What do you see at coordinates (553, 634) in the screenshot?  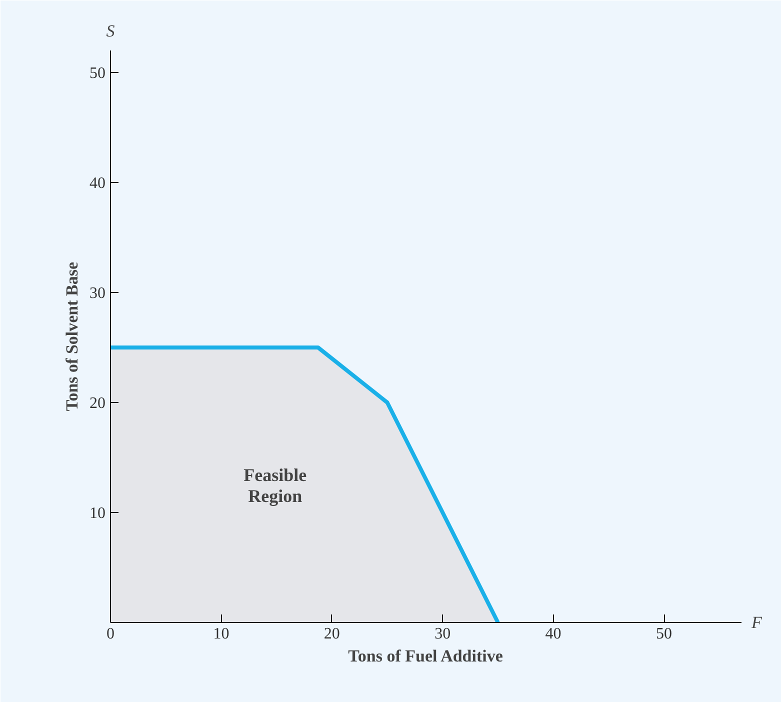 I see `x-tick-label: 40` at bounding box center [553, 634].